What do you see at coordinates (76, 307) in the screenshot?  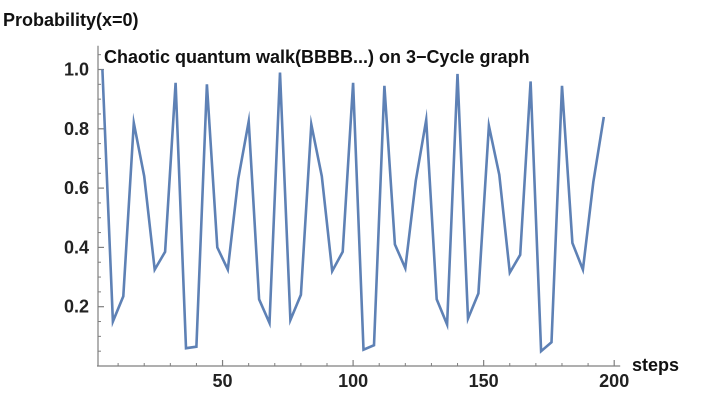 I see `y-tick-label: 0.2` at bounding box center [76, 307].